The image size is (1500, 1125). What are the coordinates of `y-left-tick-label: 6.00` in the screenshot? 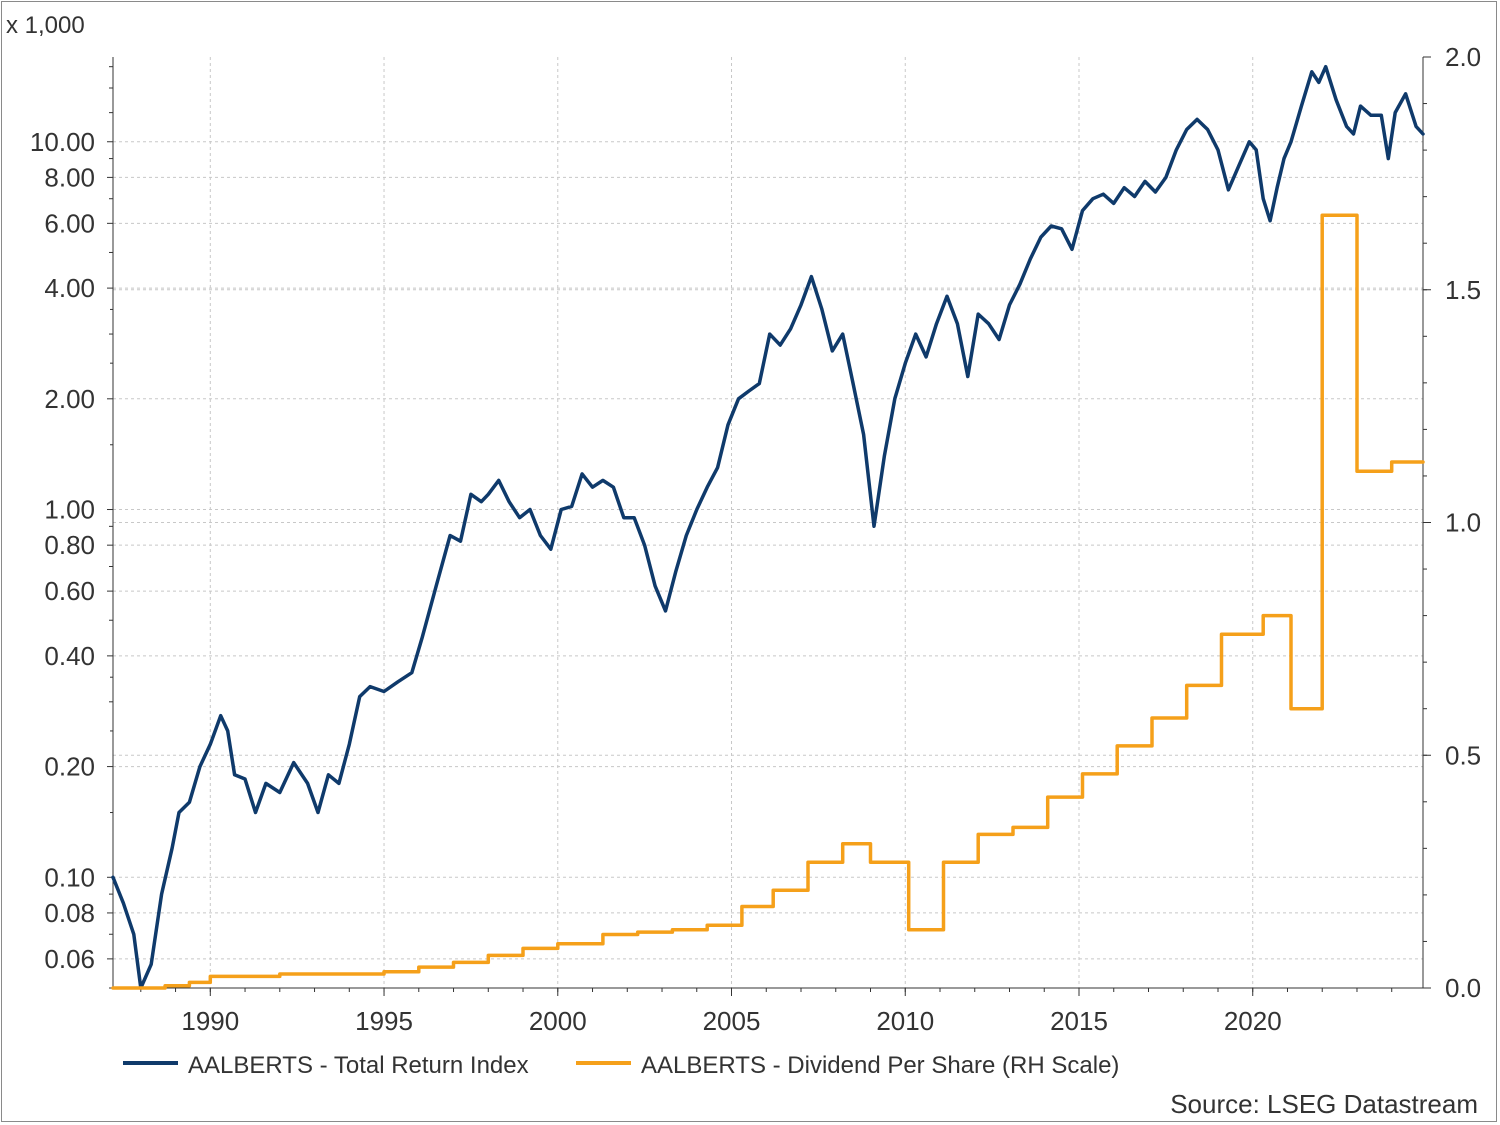 It's located at (69, 223).